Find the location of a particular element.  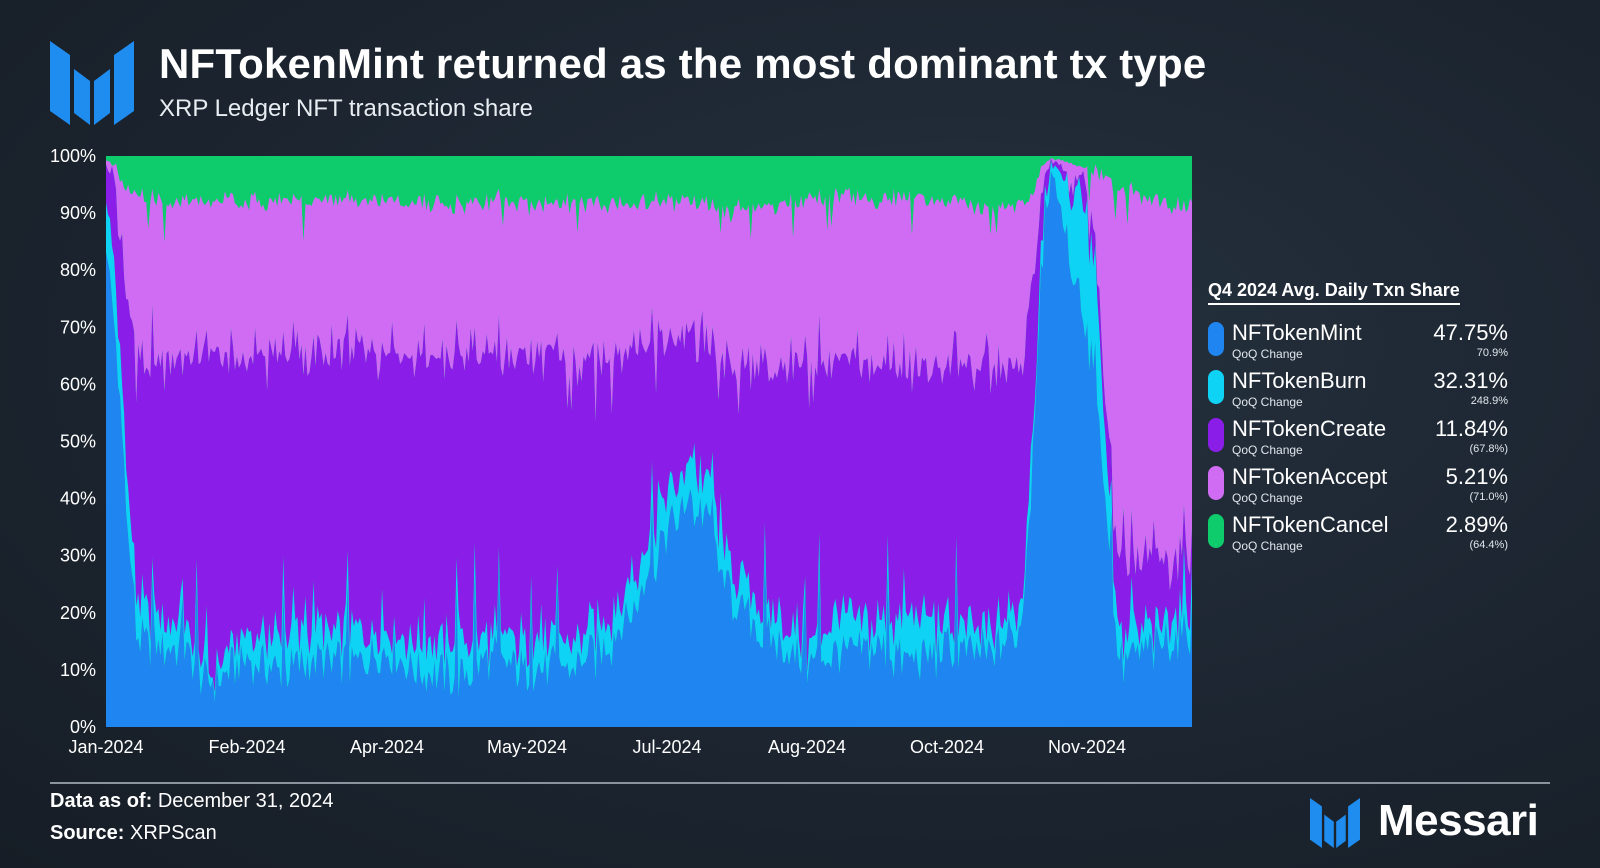

legend-item: NFTokenAccept QoQ Change 5.21% (71.0%) is located at coordinates (1358, 480).